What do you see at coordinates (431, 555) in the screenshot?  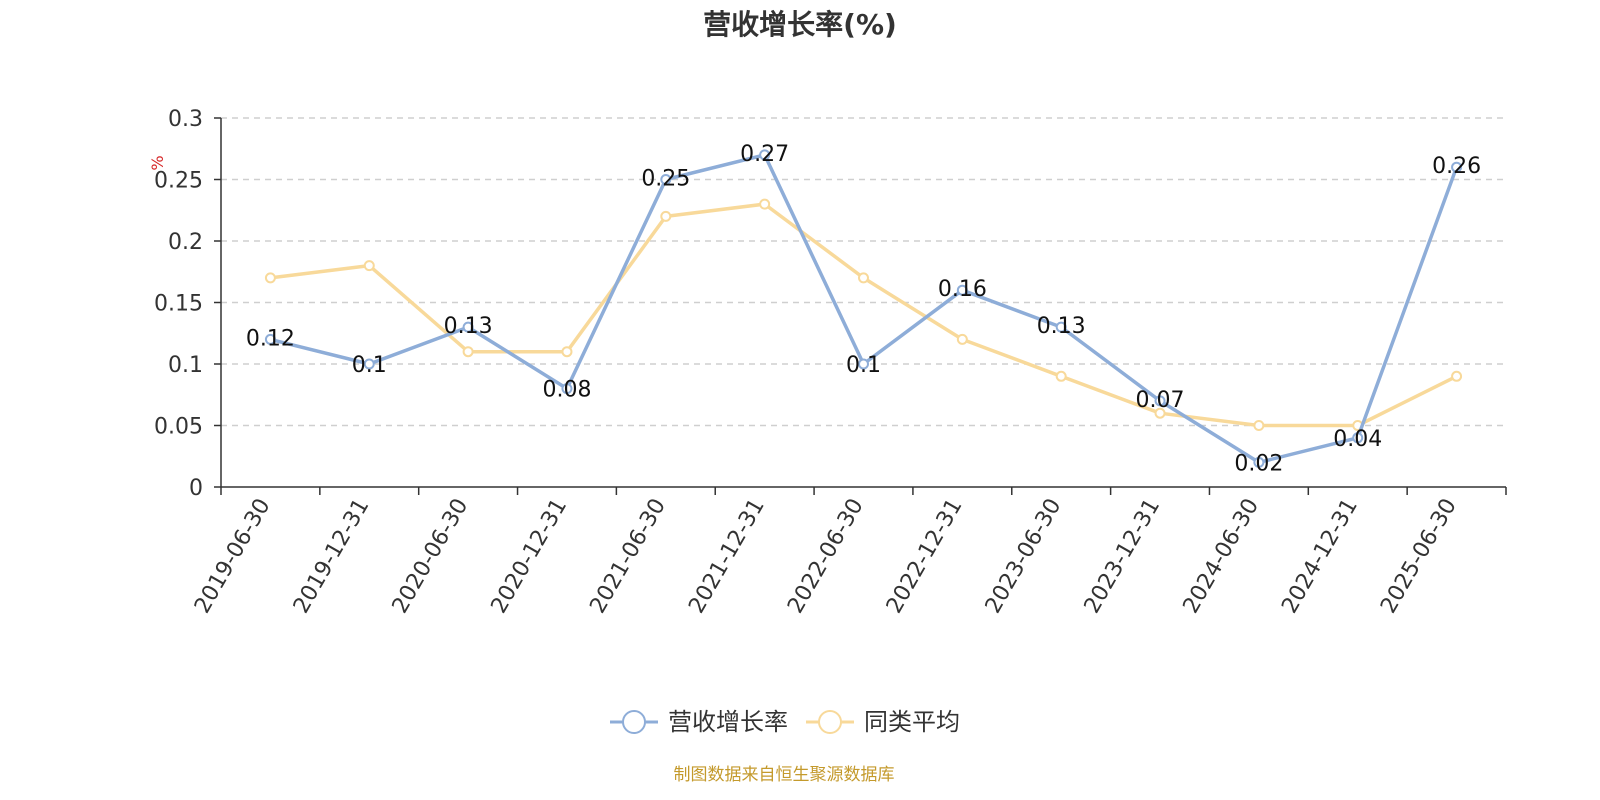 I see `x-axis-tick-label: 2020-06-30` at bounding box center [431, 555].